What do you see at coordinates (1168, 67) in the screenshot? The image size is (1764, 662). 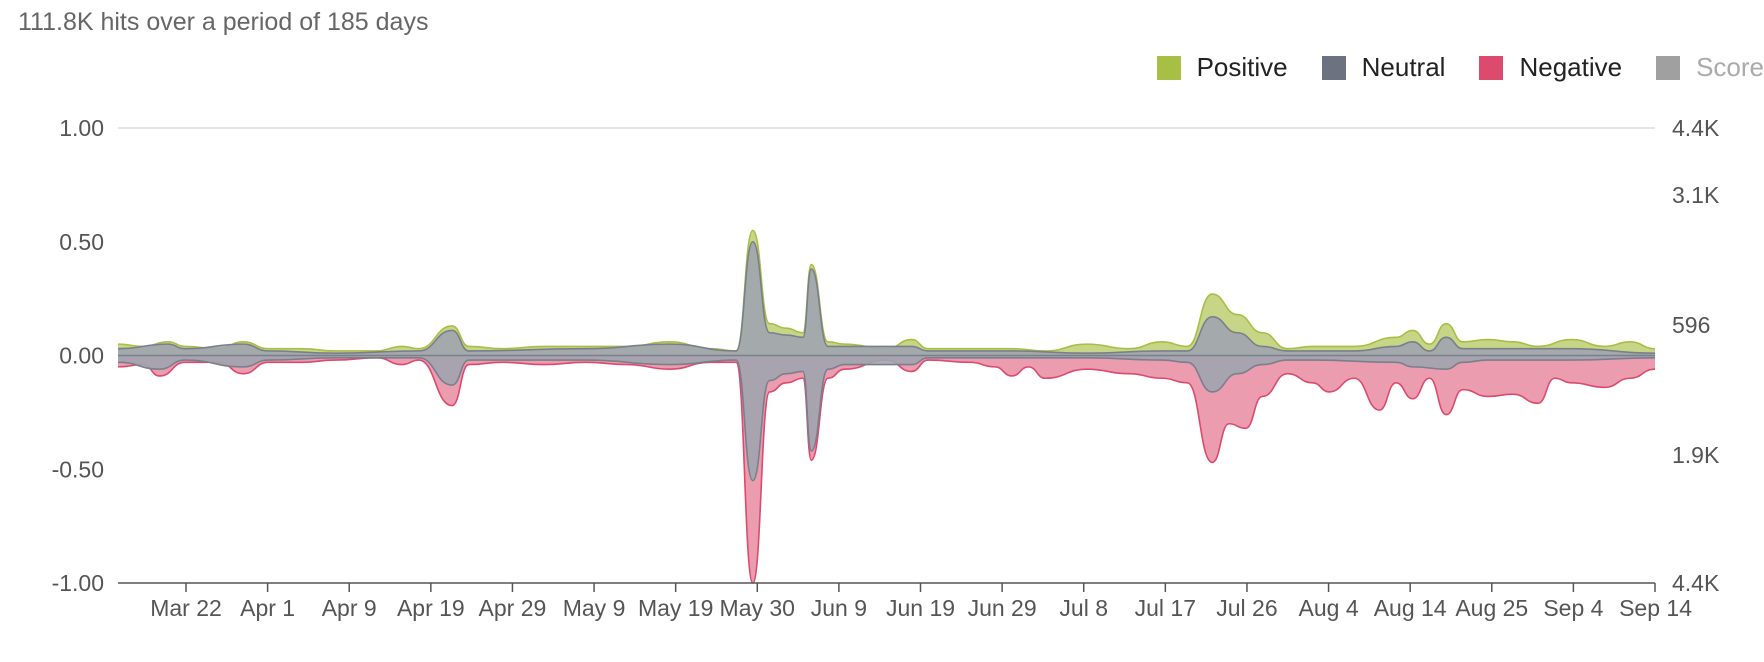 I see `legend-swatch-positive` at bounding box center [1168, 67].